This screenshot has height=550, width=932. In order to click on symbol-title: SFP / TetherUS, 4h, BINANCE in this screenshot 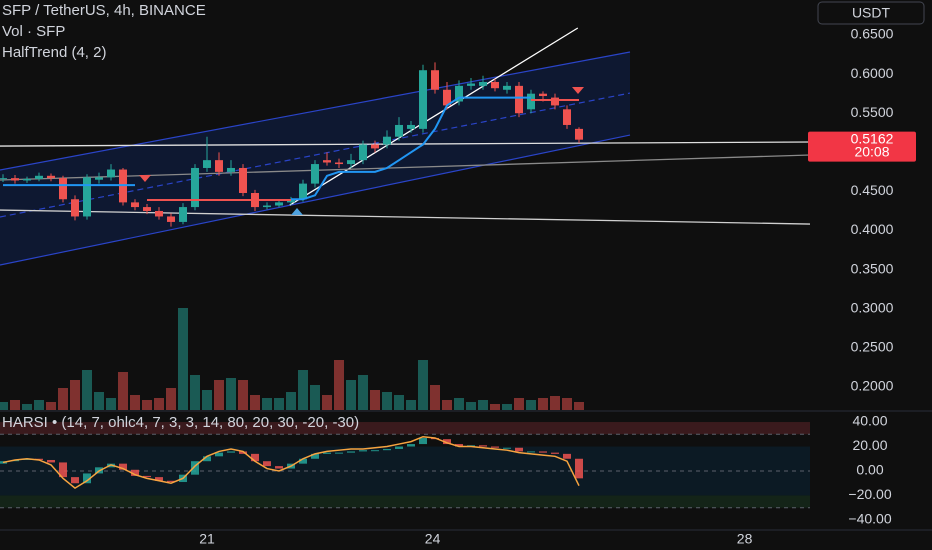, I will do `click(104, 10)`.